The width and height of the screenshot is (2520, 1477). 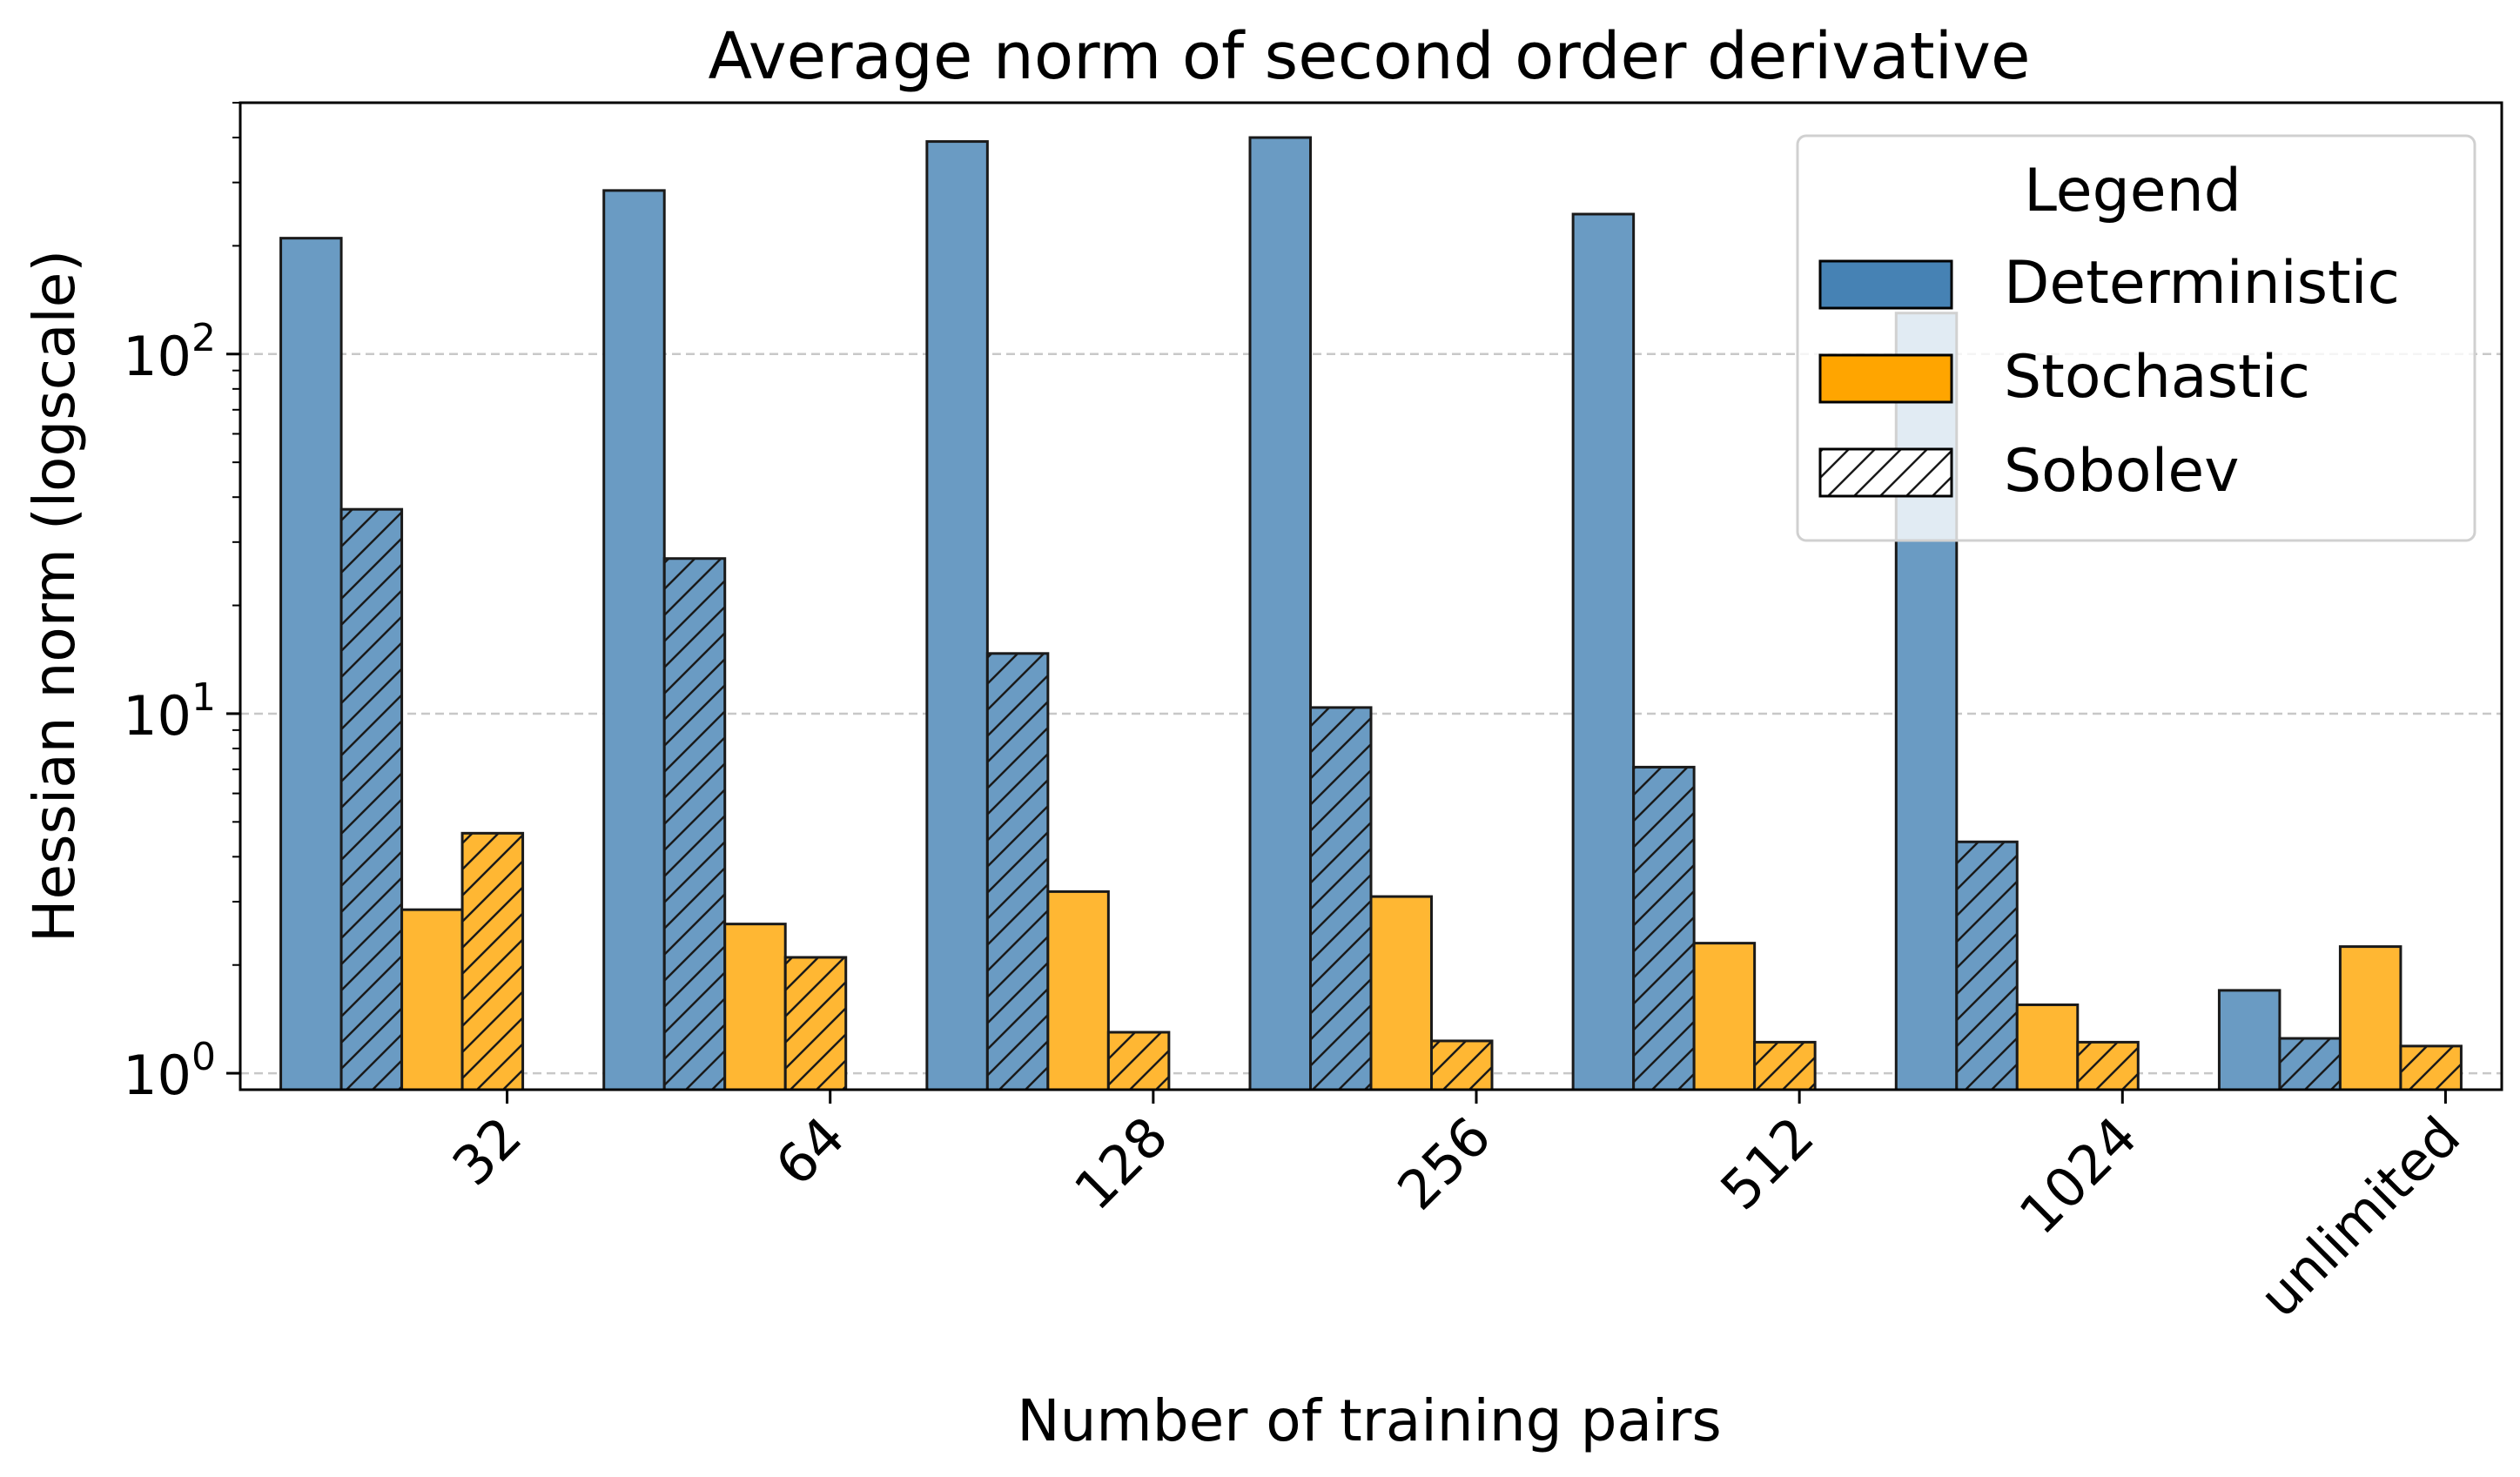 I want to click on legend-box, so click(x=2136, y=338).